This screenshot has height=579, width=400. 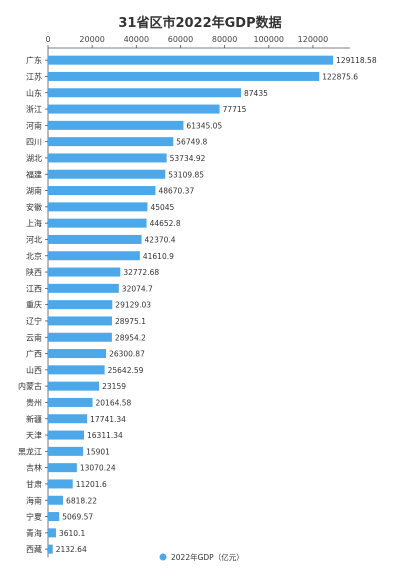 What do you see at coordinates (108, 419) in the screenshot?
I see `value-label: 17741.34` at bounding box center [108, 419].